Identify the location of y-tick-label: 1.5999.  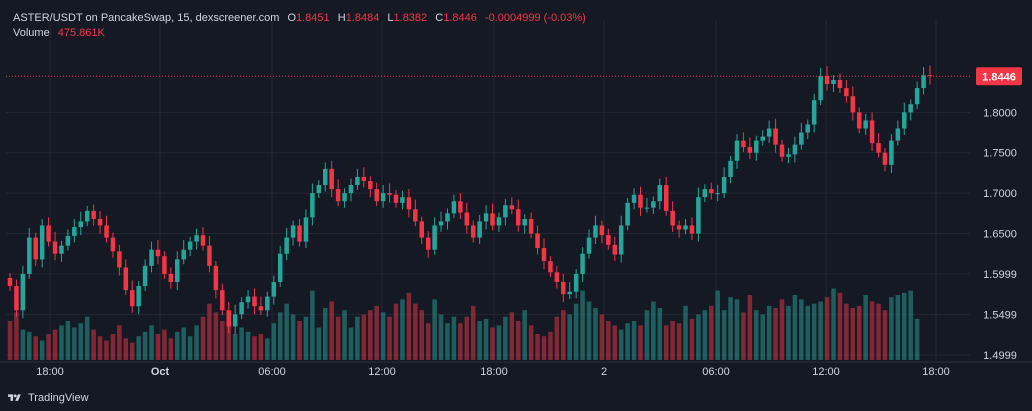
(1000, 275).